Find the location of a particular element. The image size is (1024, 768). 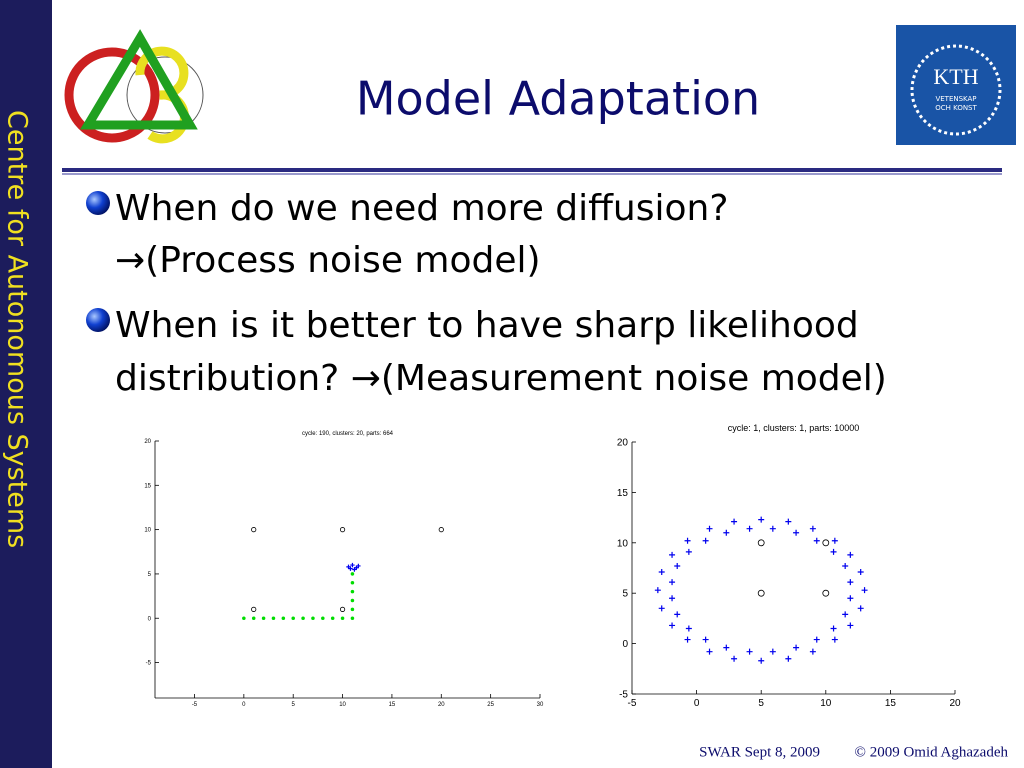

bullet-text: When do we need more diffusion? is located at coordinates (421, 208).